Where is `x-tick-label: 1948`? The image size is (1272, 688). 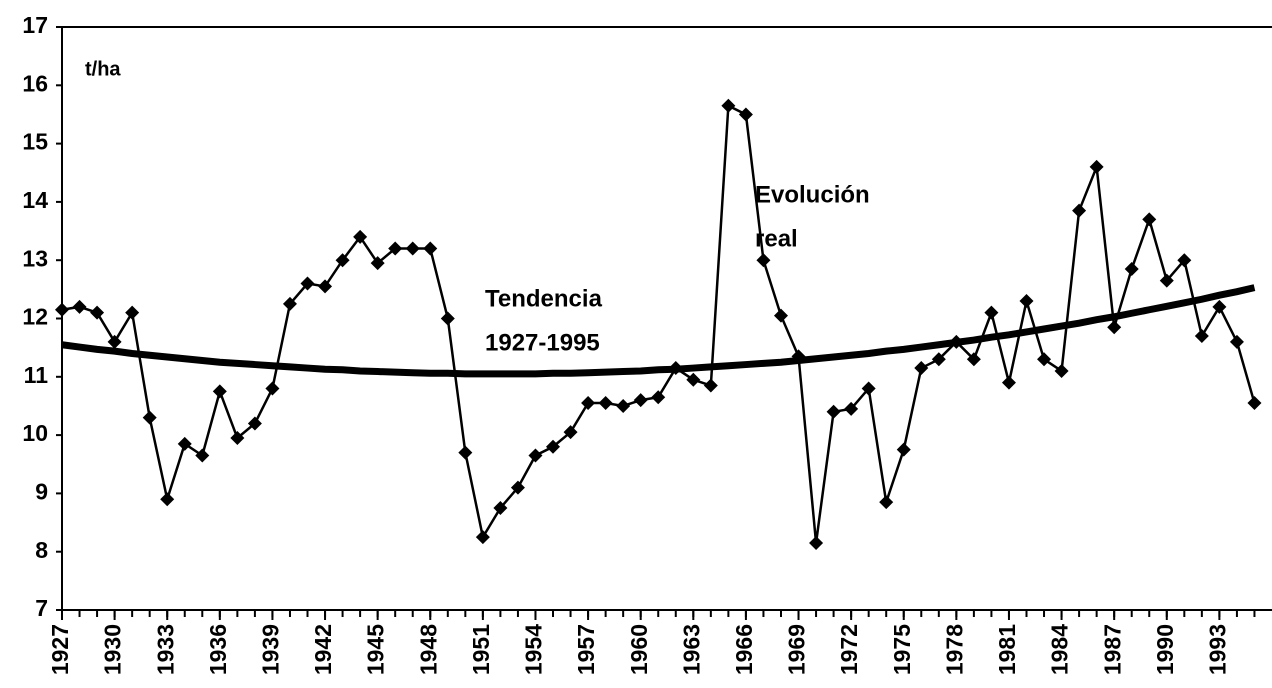
x-tick-label: 1948 is located at coordinates (428, 649).